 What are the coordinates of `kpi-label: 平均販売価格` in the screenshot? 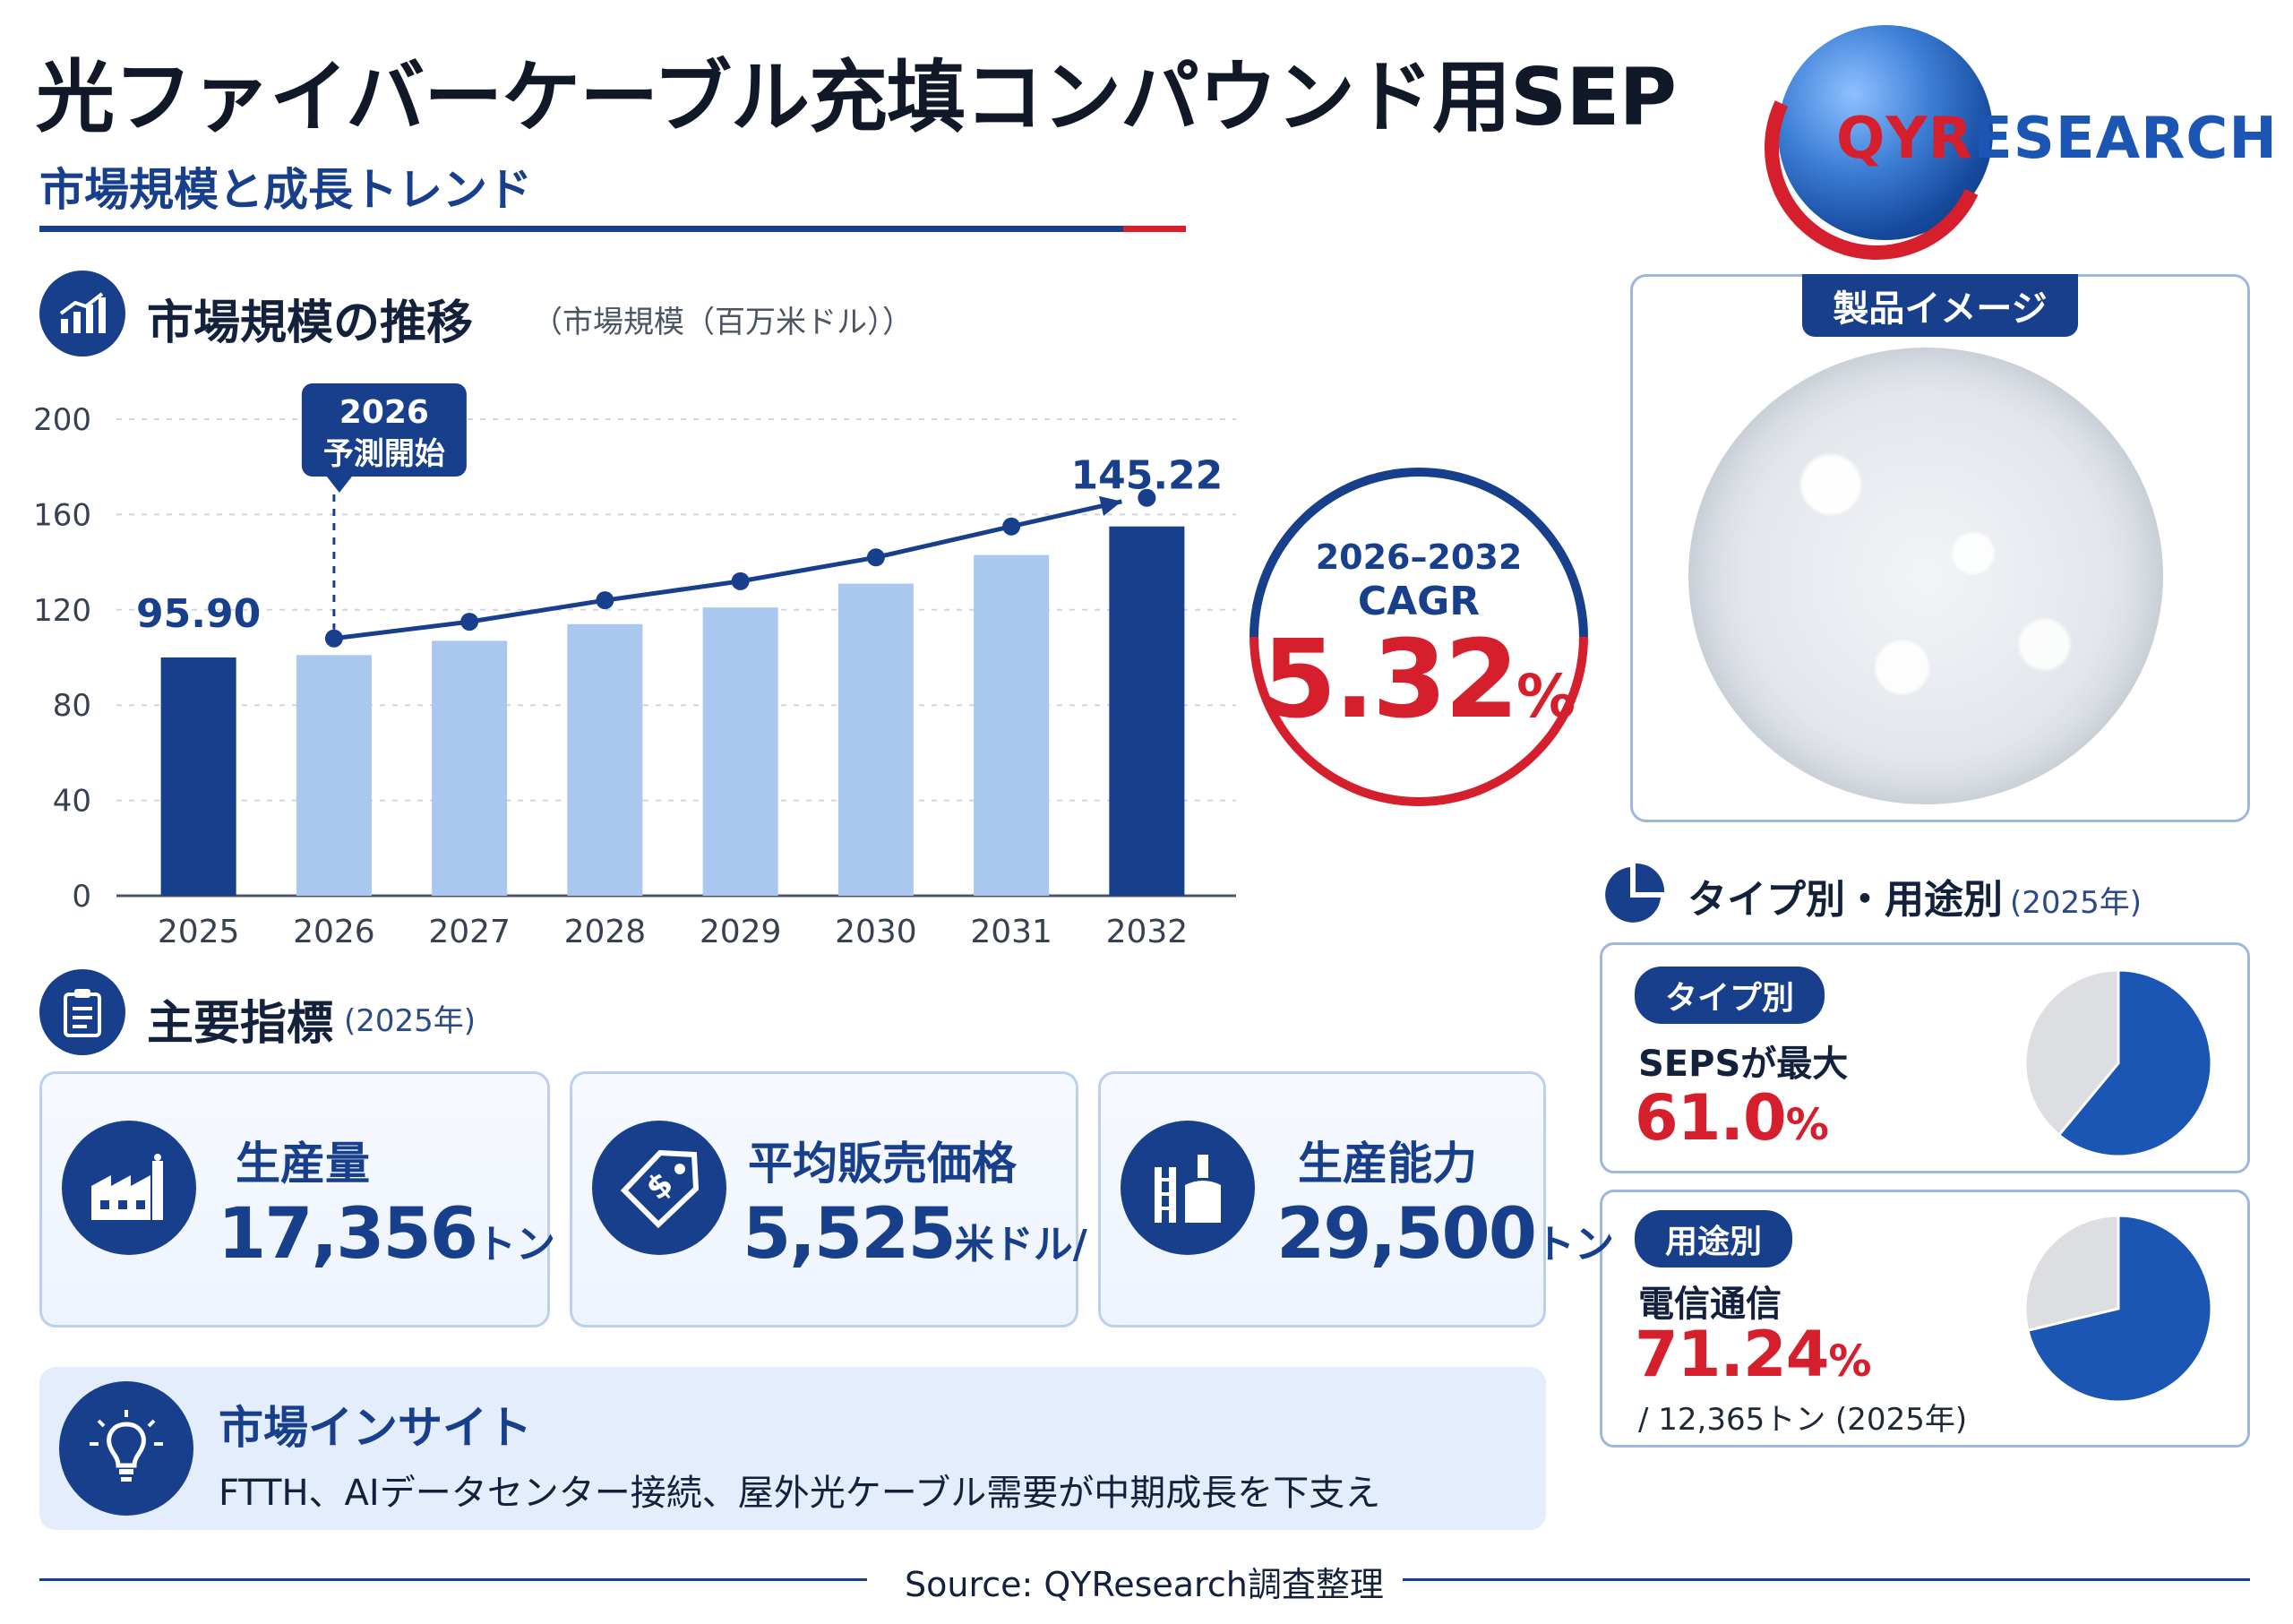 It's located at (882, 1164).